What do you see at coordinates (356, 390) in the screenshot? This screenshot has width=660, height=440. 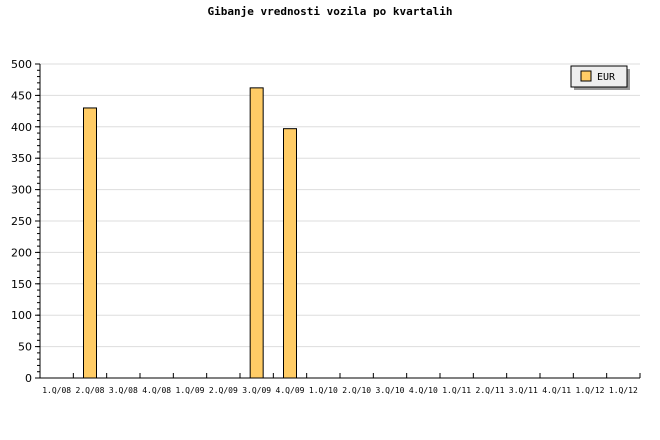 I see `x-tick-label: 2.Q/10` at bounding box center [356, 390].